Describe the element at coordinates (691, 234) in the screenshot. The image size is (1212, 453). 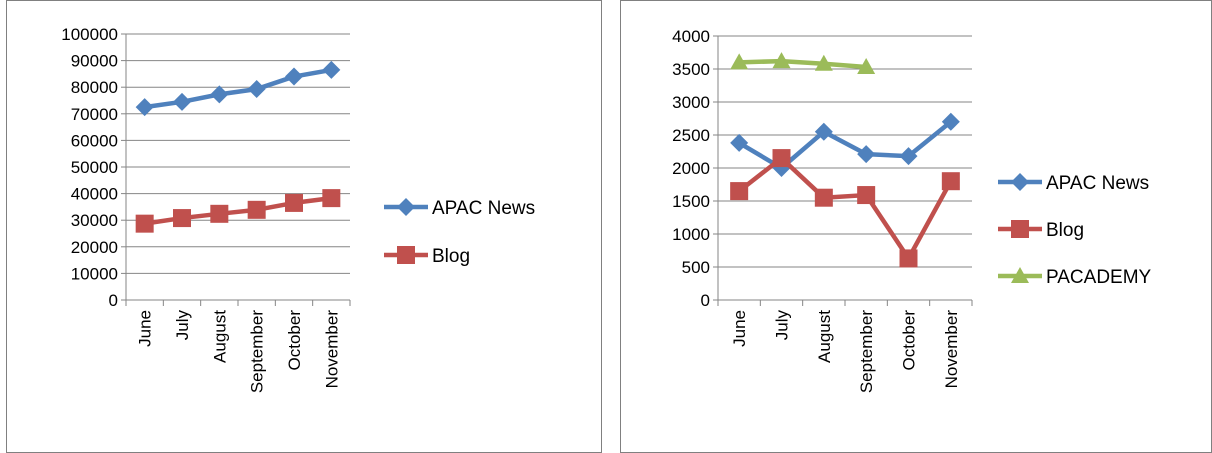
I see `y-tick-label: 1000` at that location.